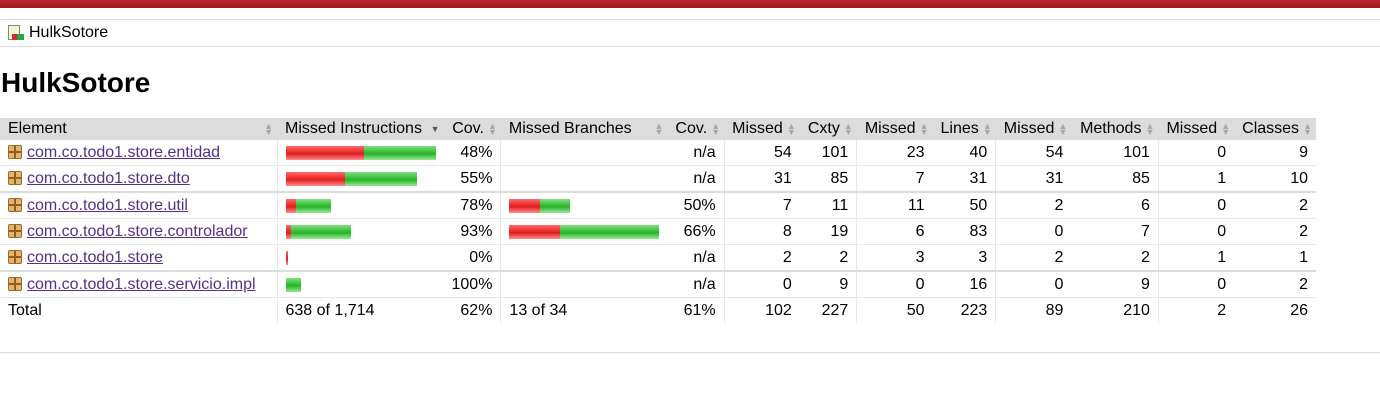  I want to click on branches-cell, so click(584, 258).